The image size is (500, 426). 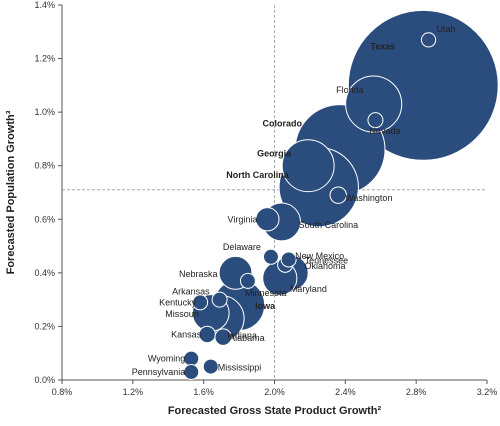 What do you see at coordinates (368, 198) in the screenshot?
I see `point-label-washington: Washington` at bounding box center [368, 198].